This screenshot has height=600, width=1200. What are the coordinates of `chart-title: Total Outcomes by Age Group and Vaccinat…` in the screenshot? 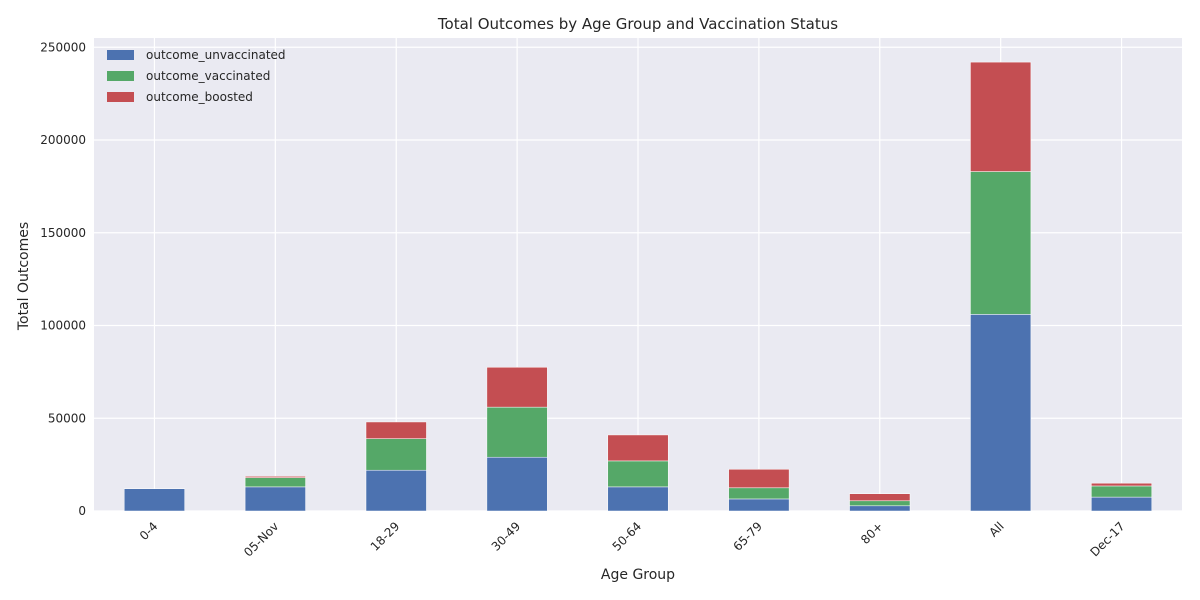 It's located at (637, 24).